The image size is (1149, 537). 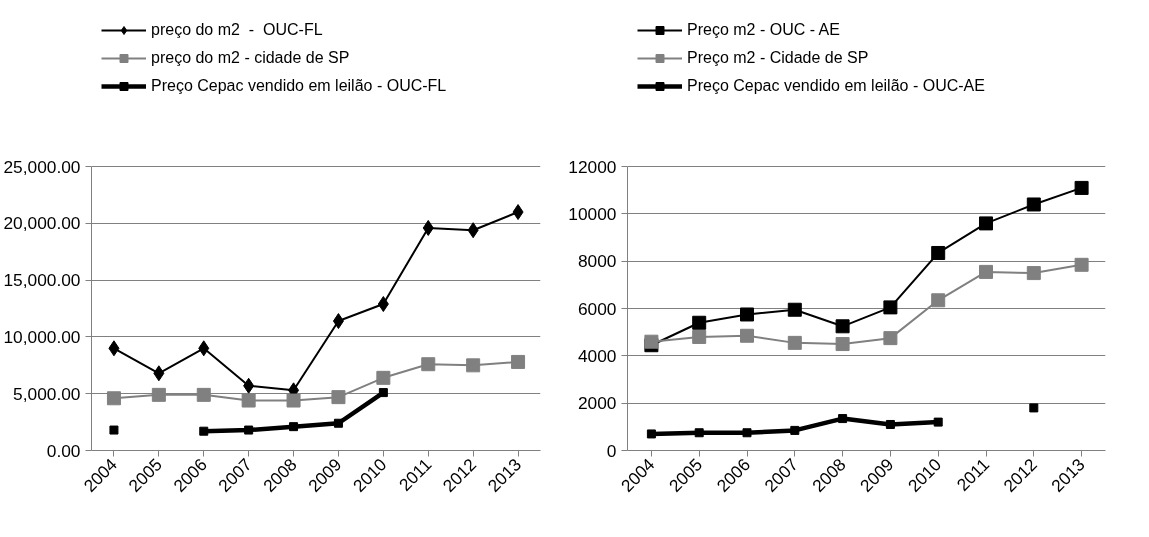 I want to click on legend-label: Preço m2 - Cidade de SP, so click(x=778, y=58).